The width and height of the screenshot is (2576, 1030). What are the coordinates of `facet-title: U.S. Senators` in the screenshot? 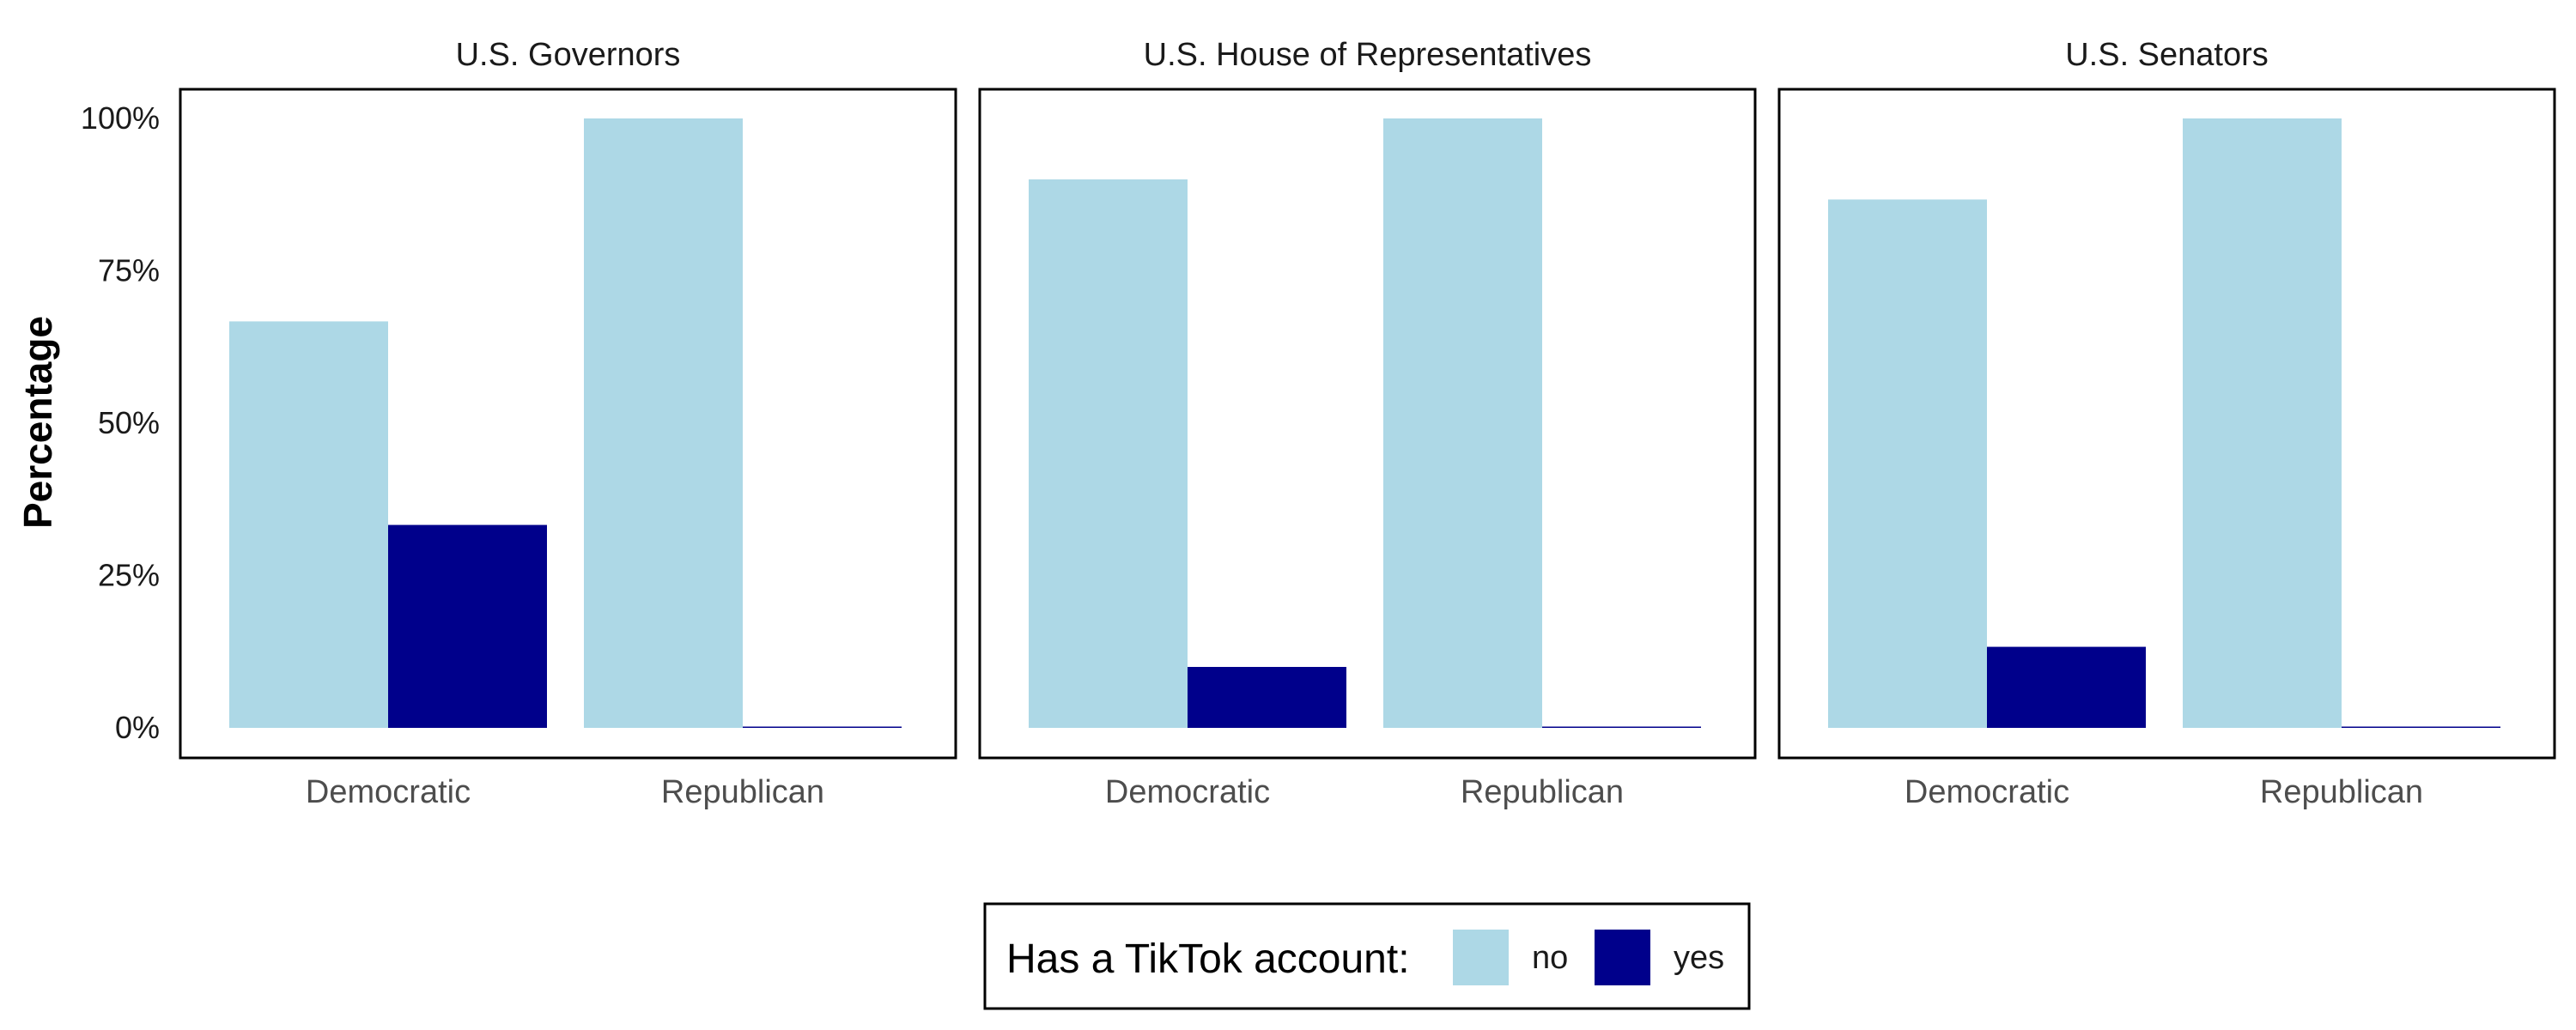 It's located at (2167, 55).